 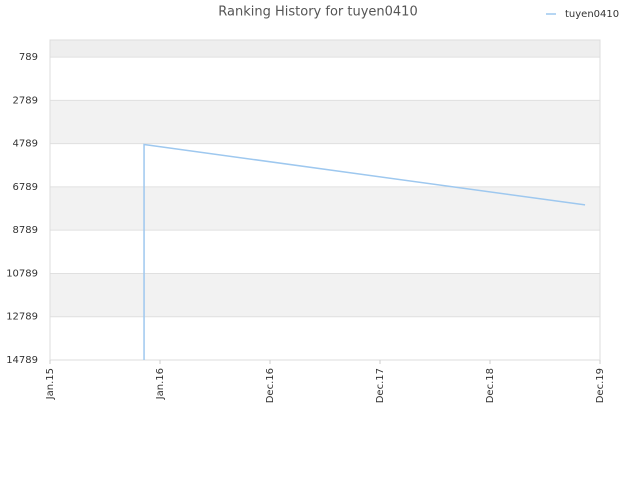 What do you see at coordinates (50, 384) in the screenshot?
I see `x-tick-label: Jan.15` at bounding box center [50, 384].